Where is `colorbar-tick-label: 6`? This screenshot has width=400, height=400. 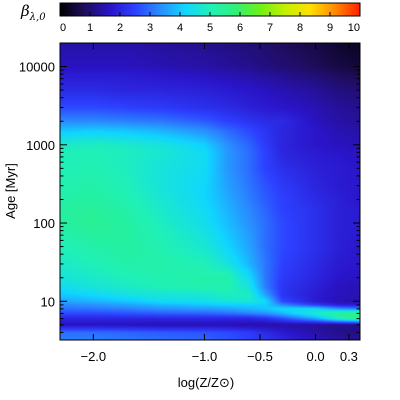
colorbar-tick-label: 6 is located at coordinates (240, 28).